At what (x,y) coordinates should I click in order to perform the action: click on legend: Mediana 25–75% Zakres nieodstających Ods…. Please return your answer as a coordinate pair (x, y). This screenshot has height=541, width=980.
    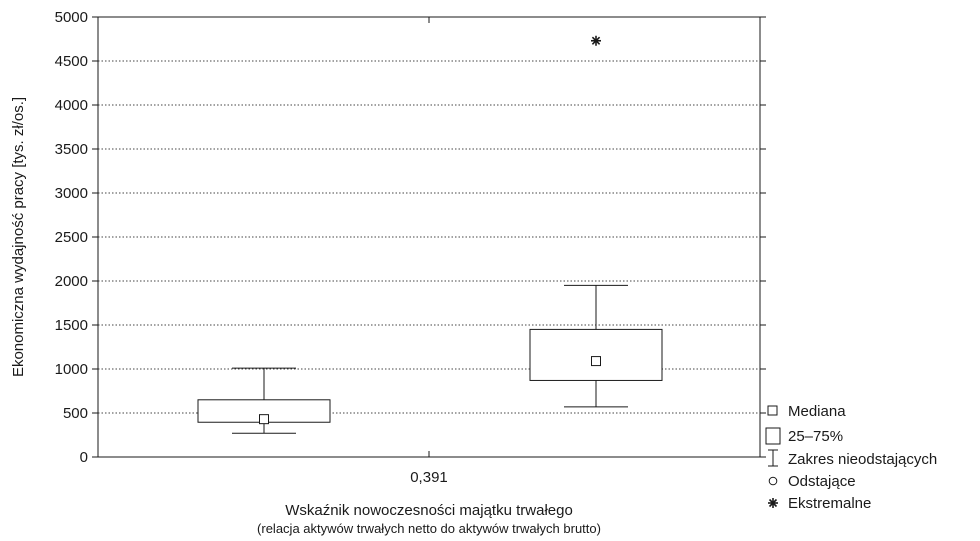
    Looking at the image, I should click on (851, 457).